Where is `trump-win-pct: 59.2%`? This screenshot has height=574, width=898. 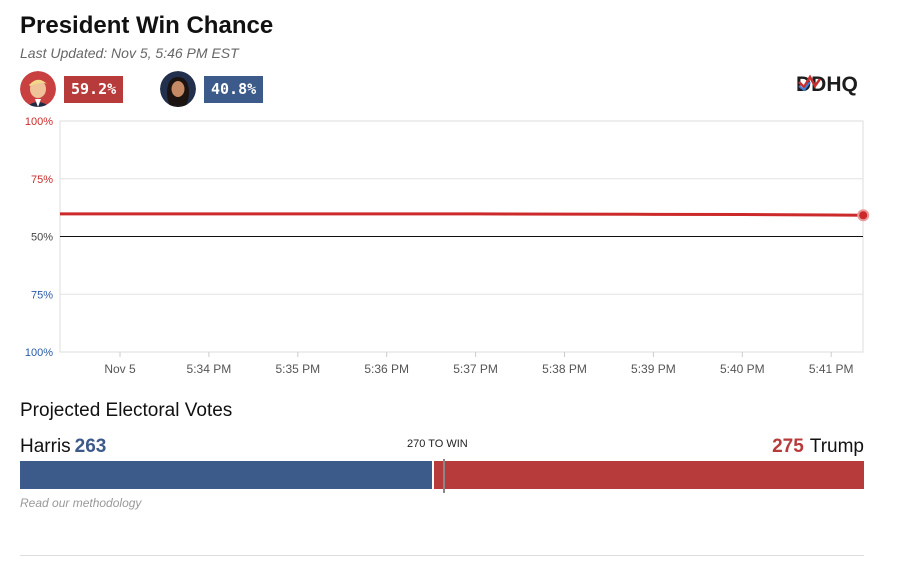
trump-win-pct: 59.2% is located at coordinates (94, 89).